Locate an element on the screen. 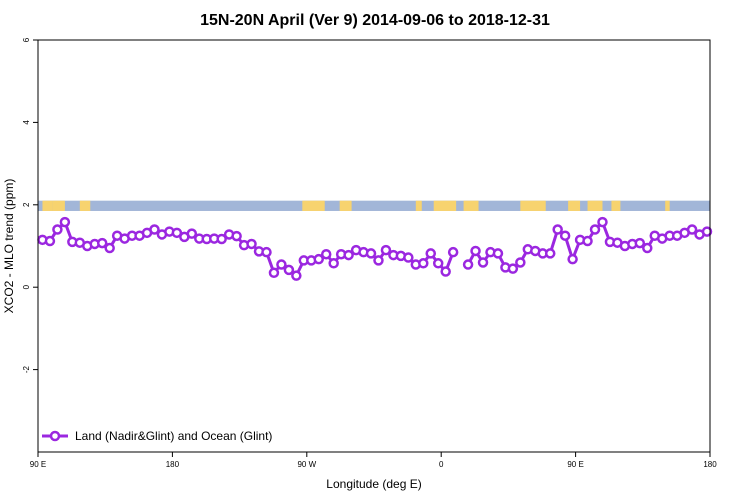  x-axis: 90 E 180 90 W 0 90 E 180 is located at coordinates (373, 460).